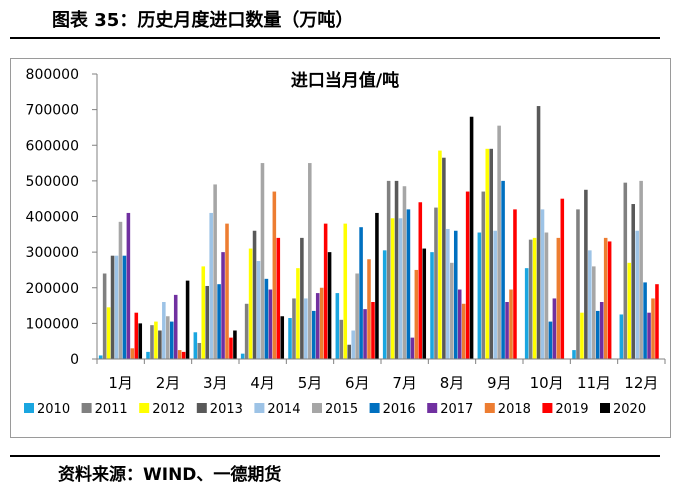 The width and height of the screenshot is (693, 491). What do you see at coordinates (201, 408) in the screenshot?
I see `legend-swatch-2013` at bounding box center [201, 408].